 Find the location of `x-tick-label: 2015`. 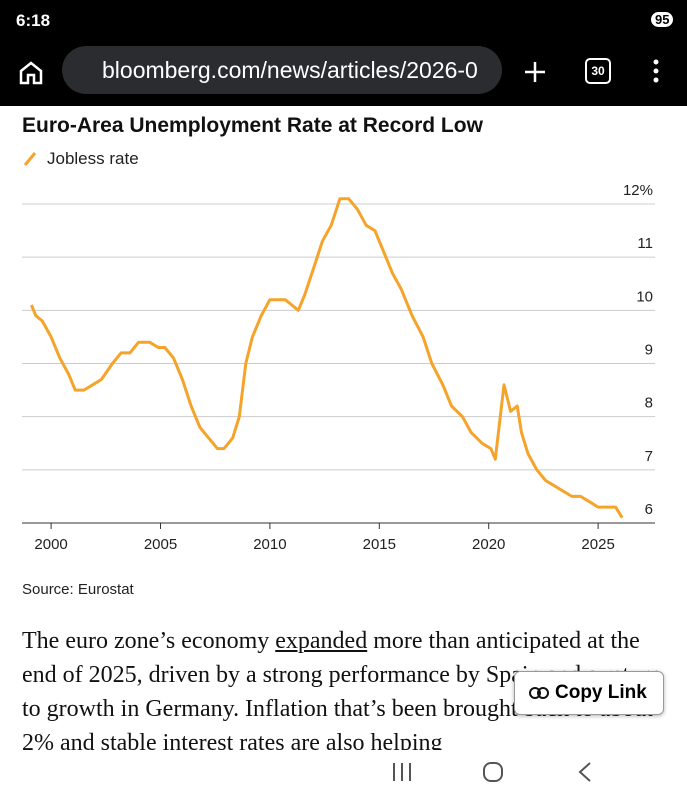

x-tick-label: 2015 is located at coordinates (379, 544).